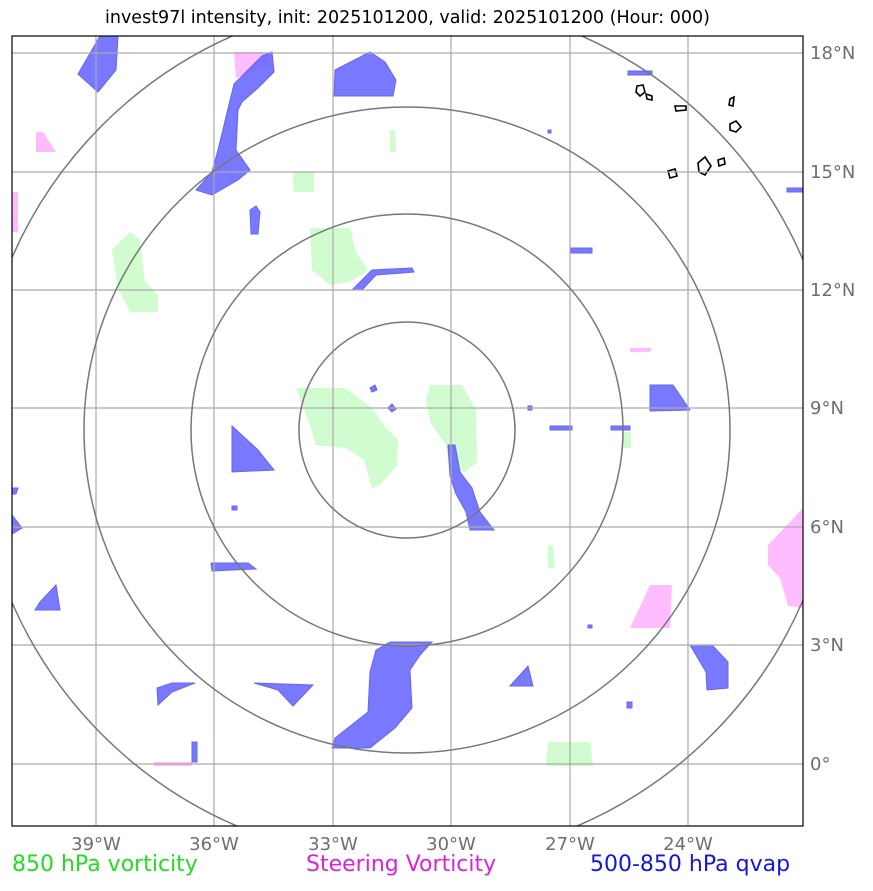 The height and width of the screenshot is (891, 873). I want to click on lon-label: 27°W, so click(570, 844).